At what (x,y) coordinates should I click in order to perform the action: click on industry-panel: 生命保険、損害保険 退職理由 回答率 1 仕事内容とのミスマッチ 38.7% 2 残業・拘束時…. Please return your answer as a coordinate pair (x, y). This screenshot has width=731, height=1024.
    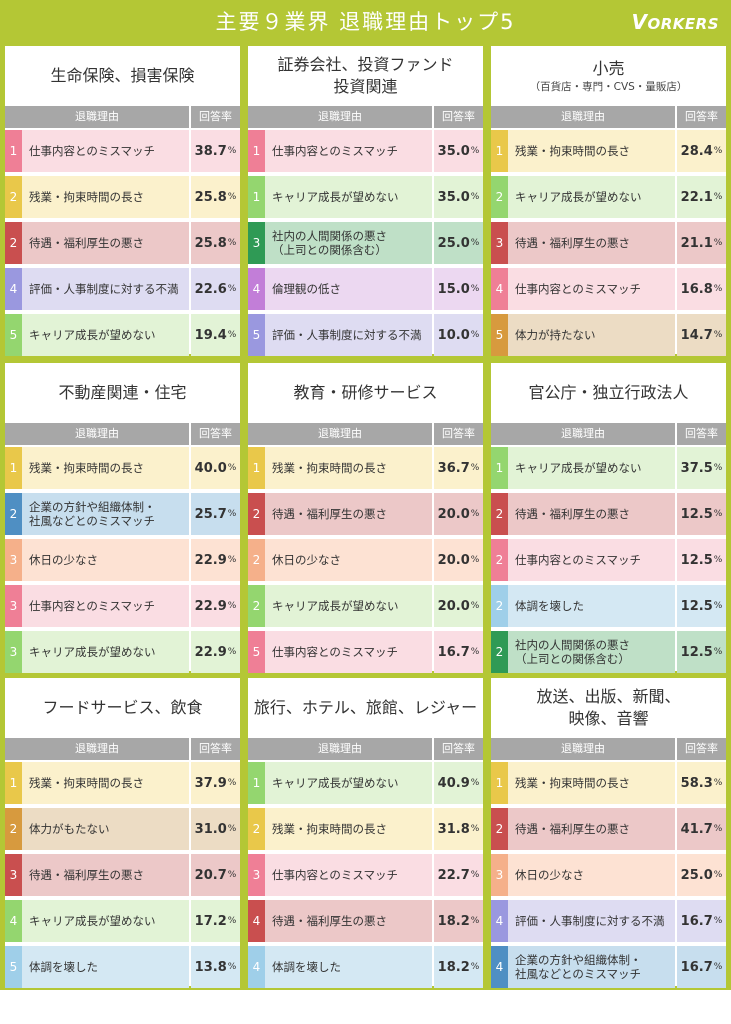
    Looking at the image, I should click on (122, 201).